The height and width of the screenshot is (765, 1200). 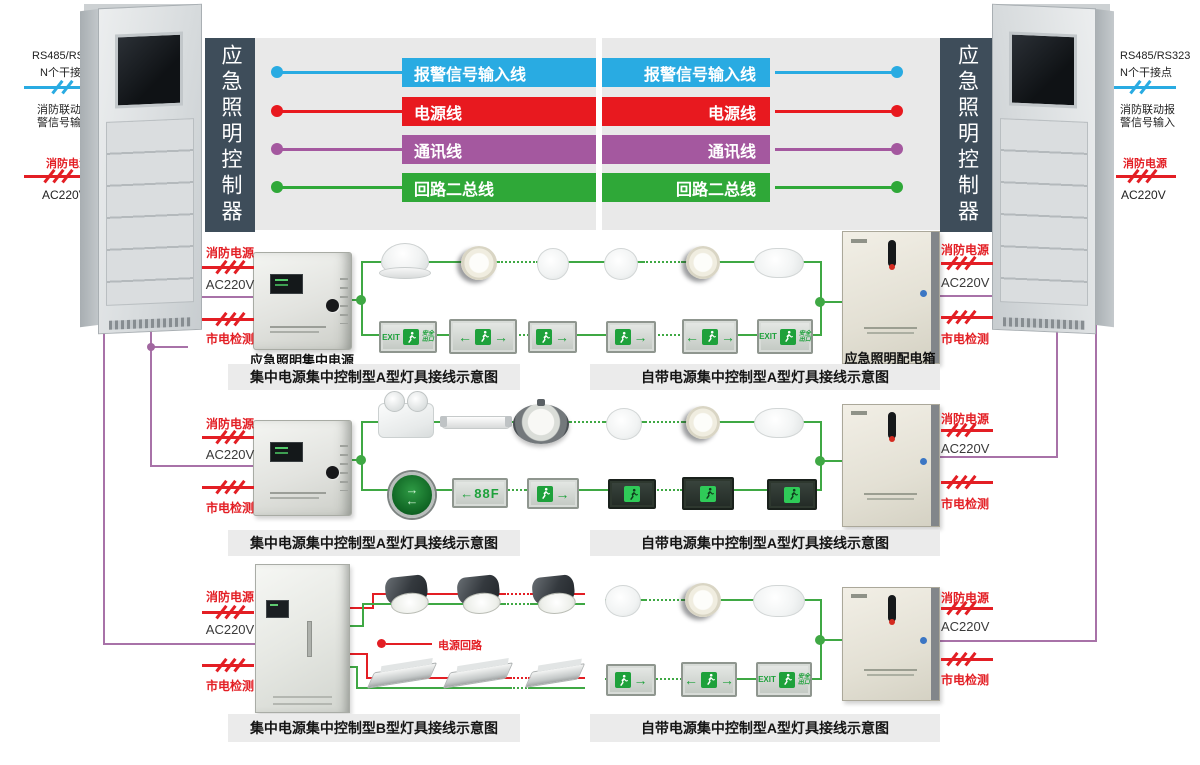 I want to click on safe-exit-line: 安全, so click(x=803, y=676).